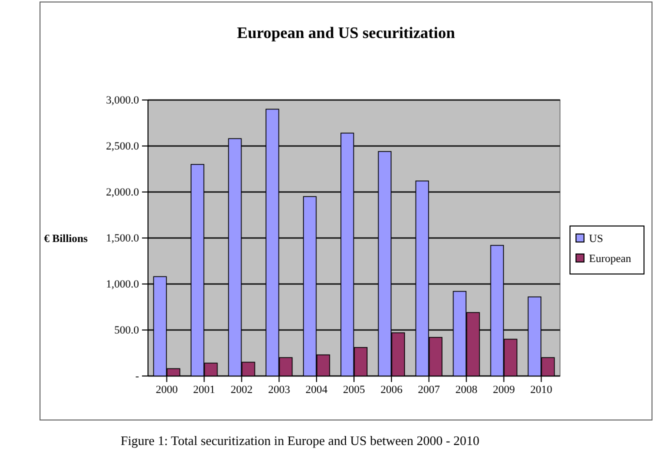 The height and width of the screenshot is (459, 657). Describe the element at coordinates (300, 440) in the screenshot. I see `caption: Figure 1: Total securitization in Europe and US between 2000 - 2010` at that location.